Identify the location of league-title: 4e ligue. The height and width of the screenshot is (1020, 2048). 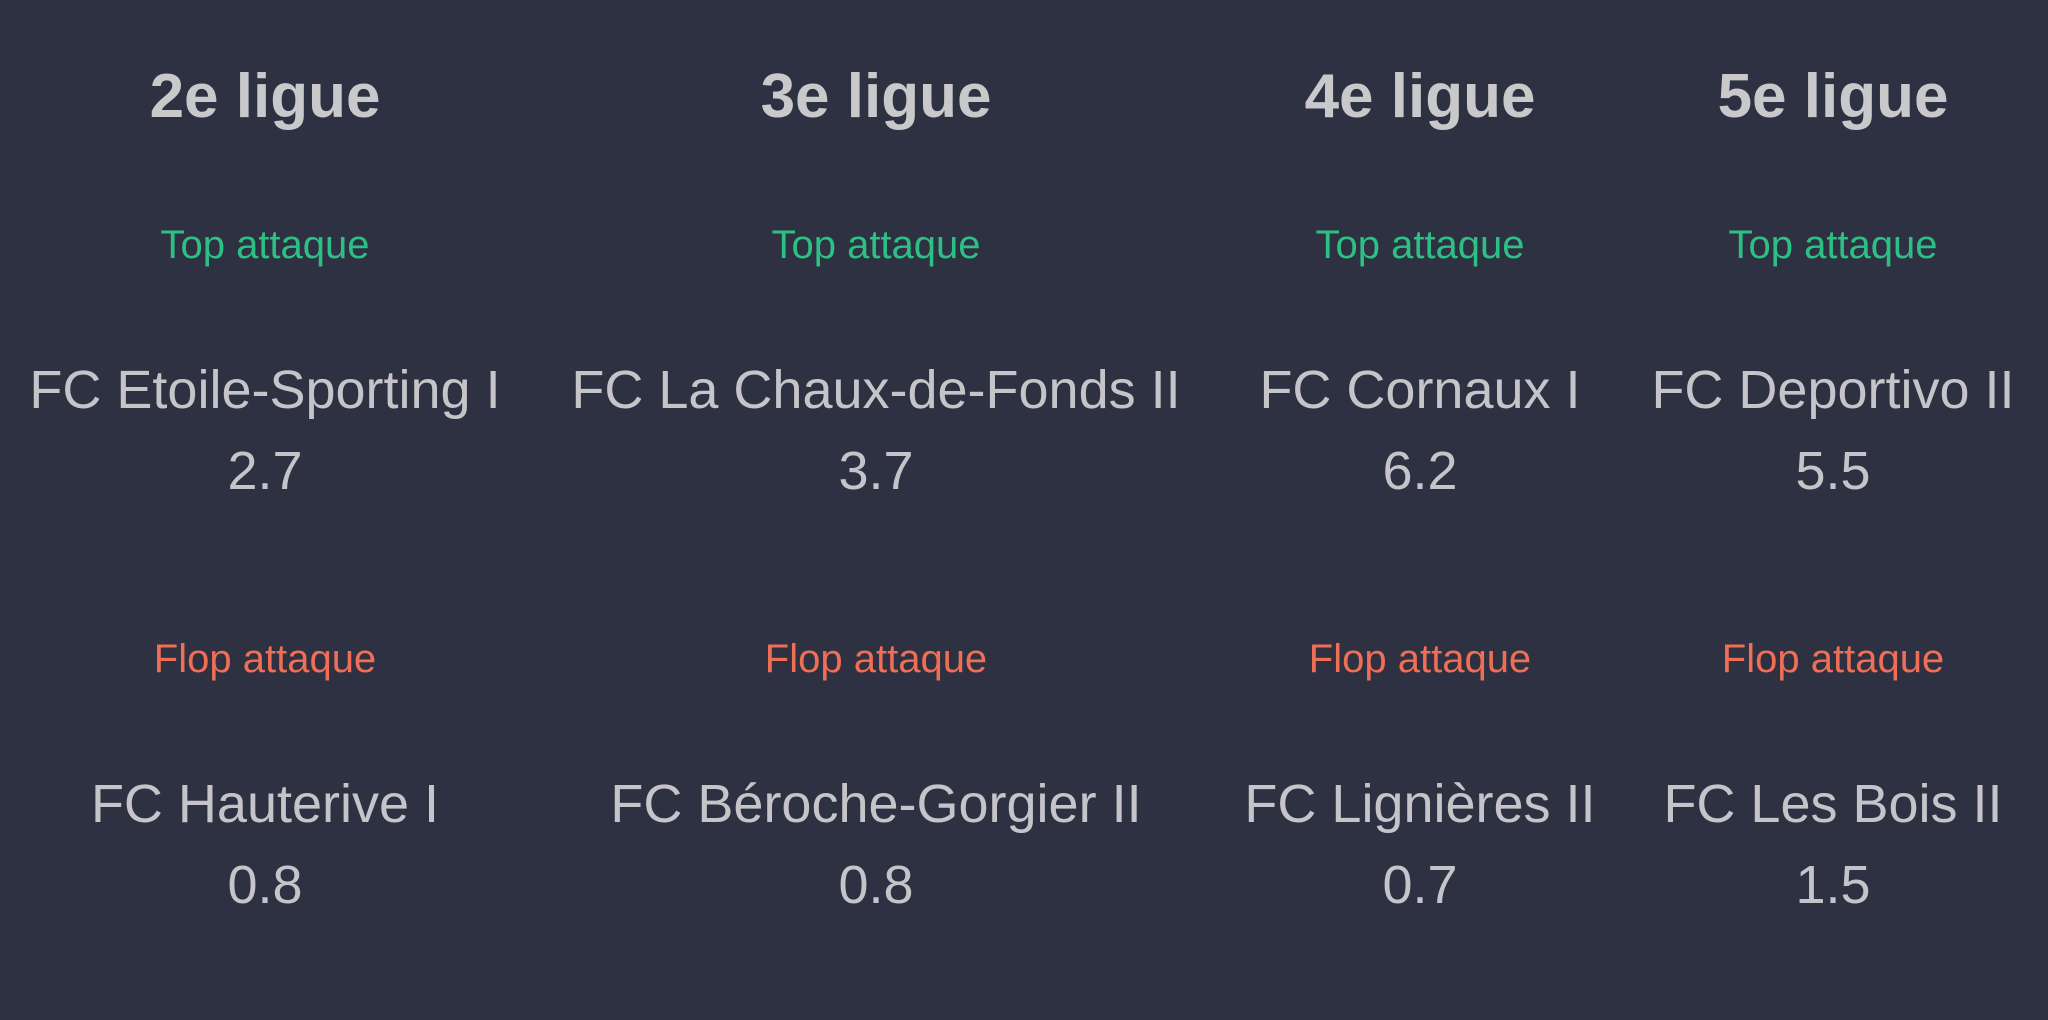
(1420, 96).